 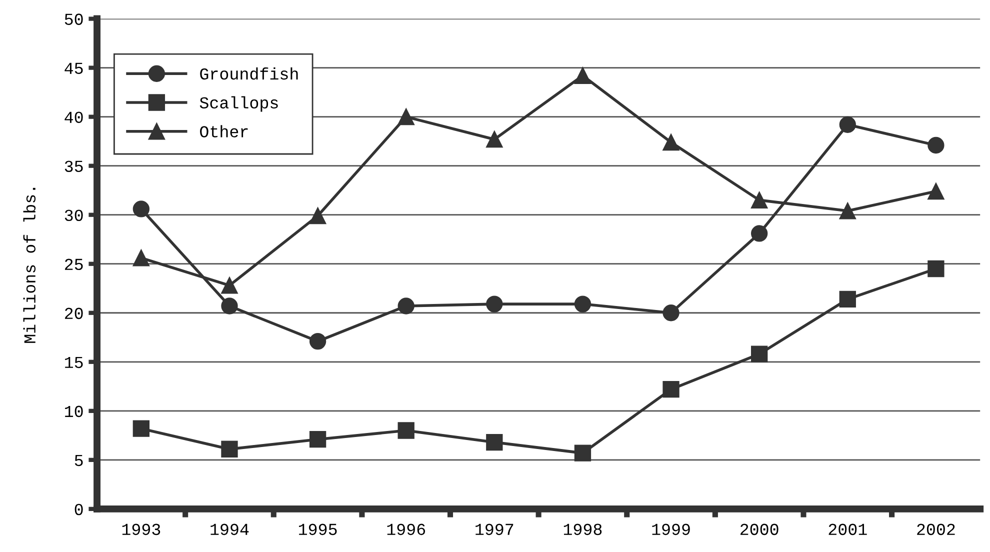 What do you see at coordinates (74, 412) in the screenshot?
I see `y-tick-label: 10` at bounding box center [74, 412].